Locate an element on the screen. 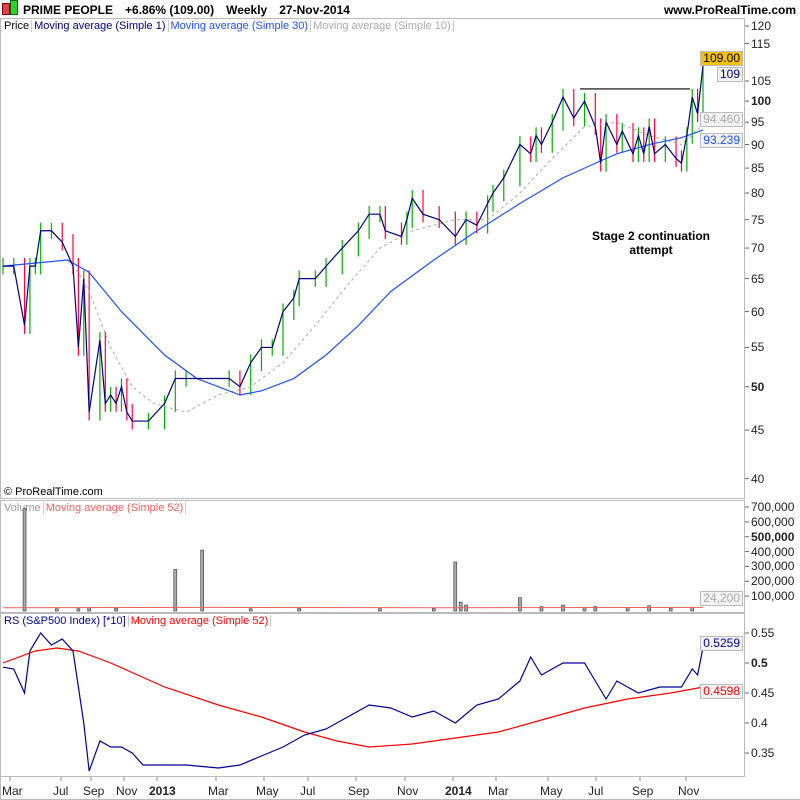 This screenshot has width=800, height=800. site-link: www.ProRealTime.com is located at coordinates (729, 10).